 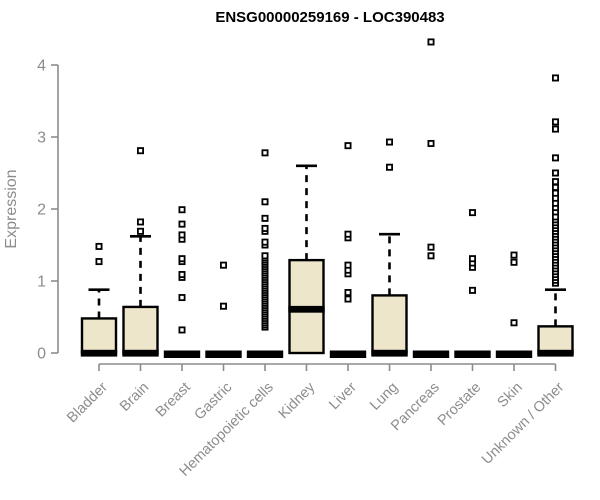 I want to click on x-tick-label-prostate: Prostate, so click(x=459, y=404).